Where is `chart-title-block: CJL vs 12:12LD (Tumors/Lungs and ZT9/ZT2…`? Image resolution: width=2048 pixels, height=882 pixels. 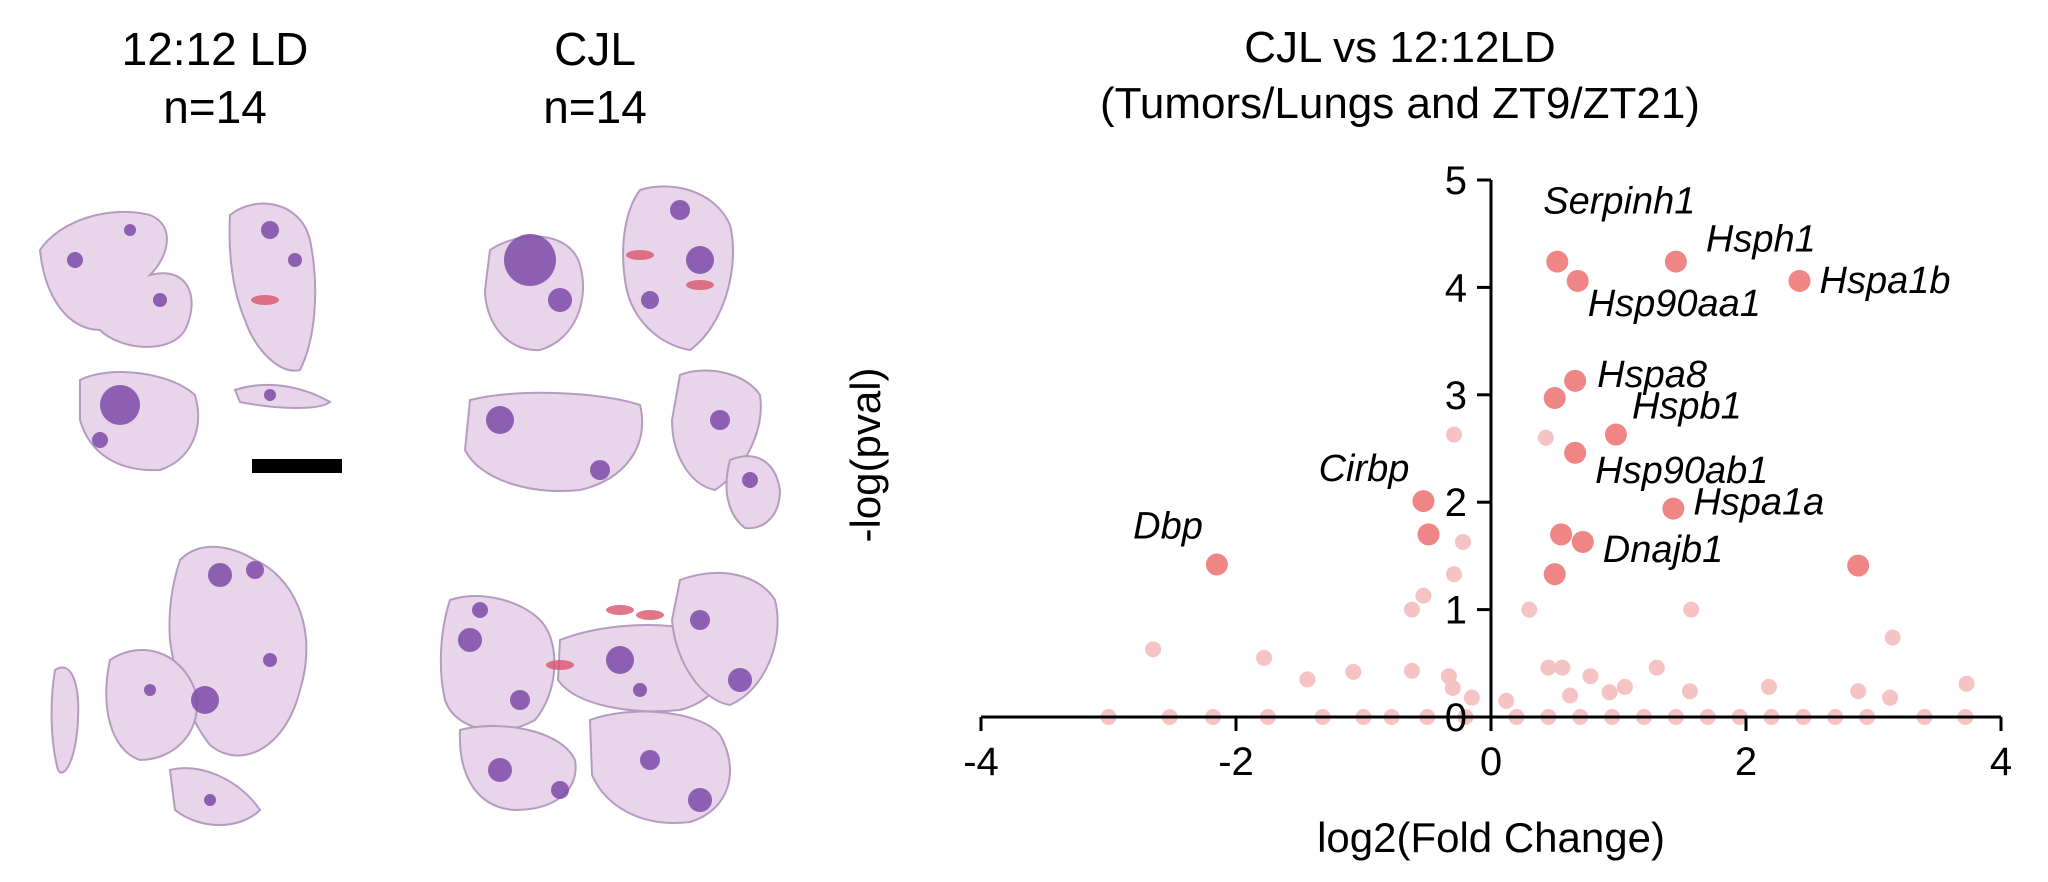
chart-title-block: CJL vs 12:12LD (Tumors/Lungs and ZT9/ZT2… is located at coordinates (1400, 76).